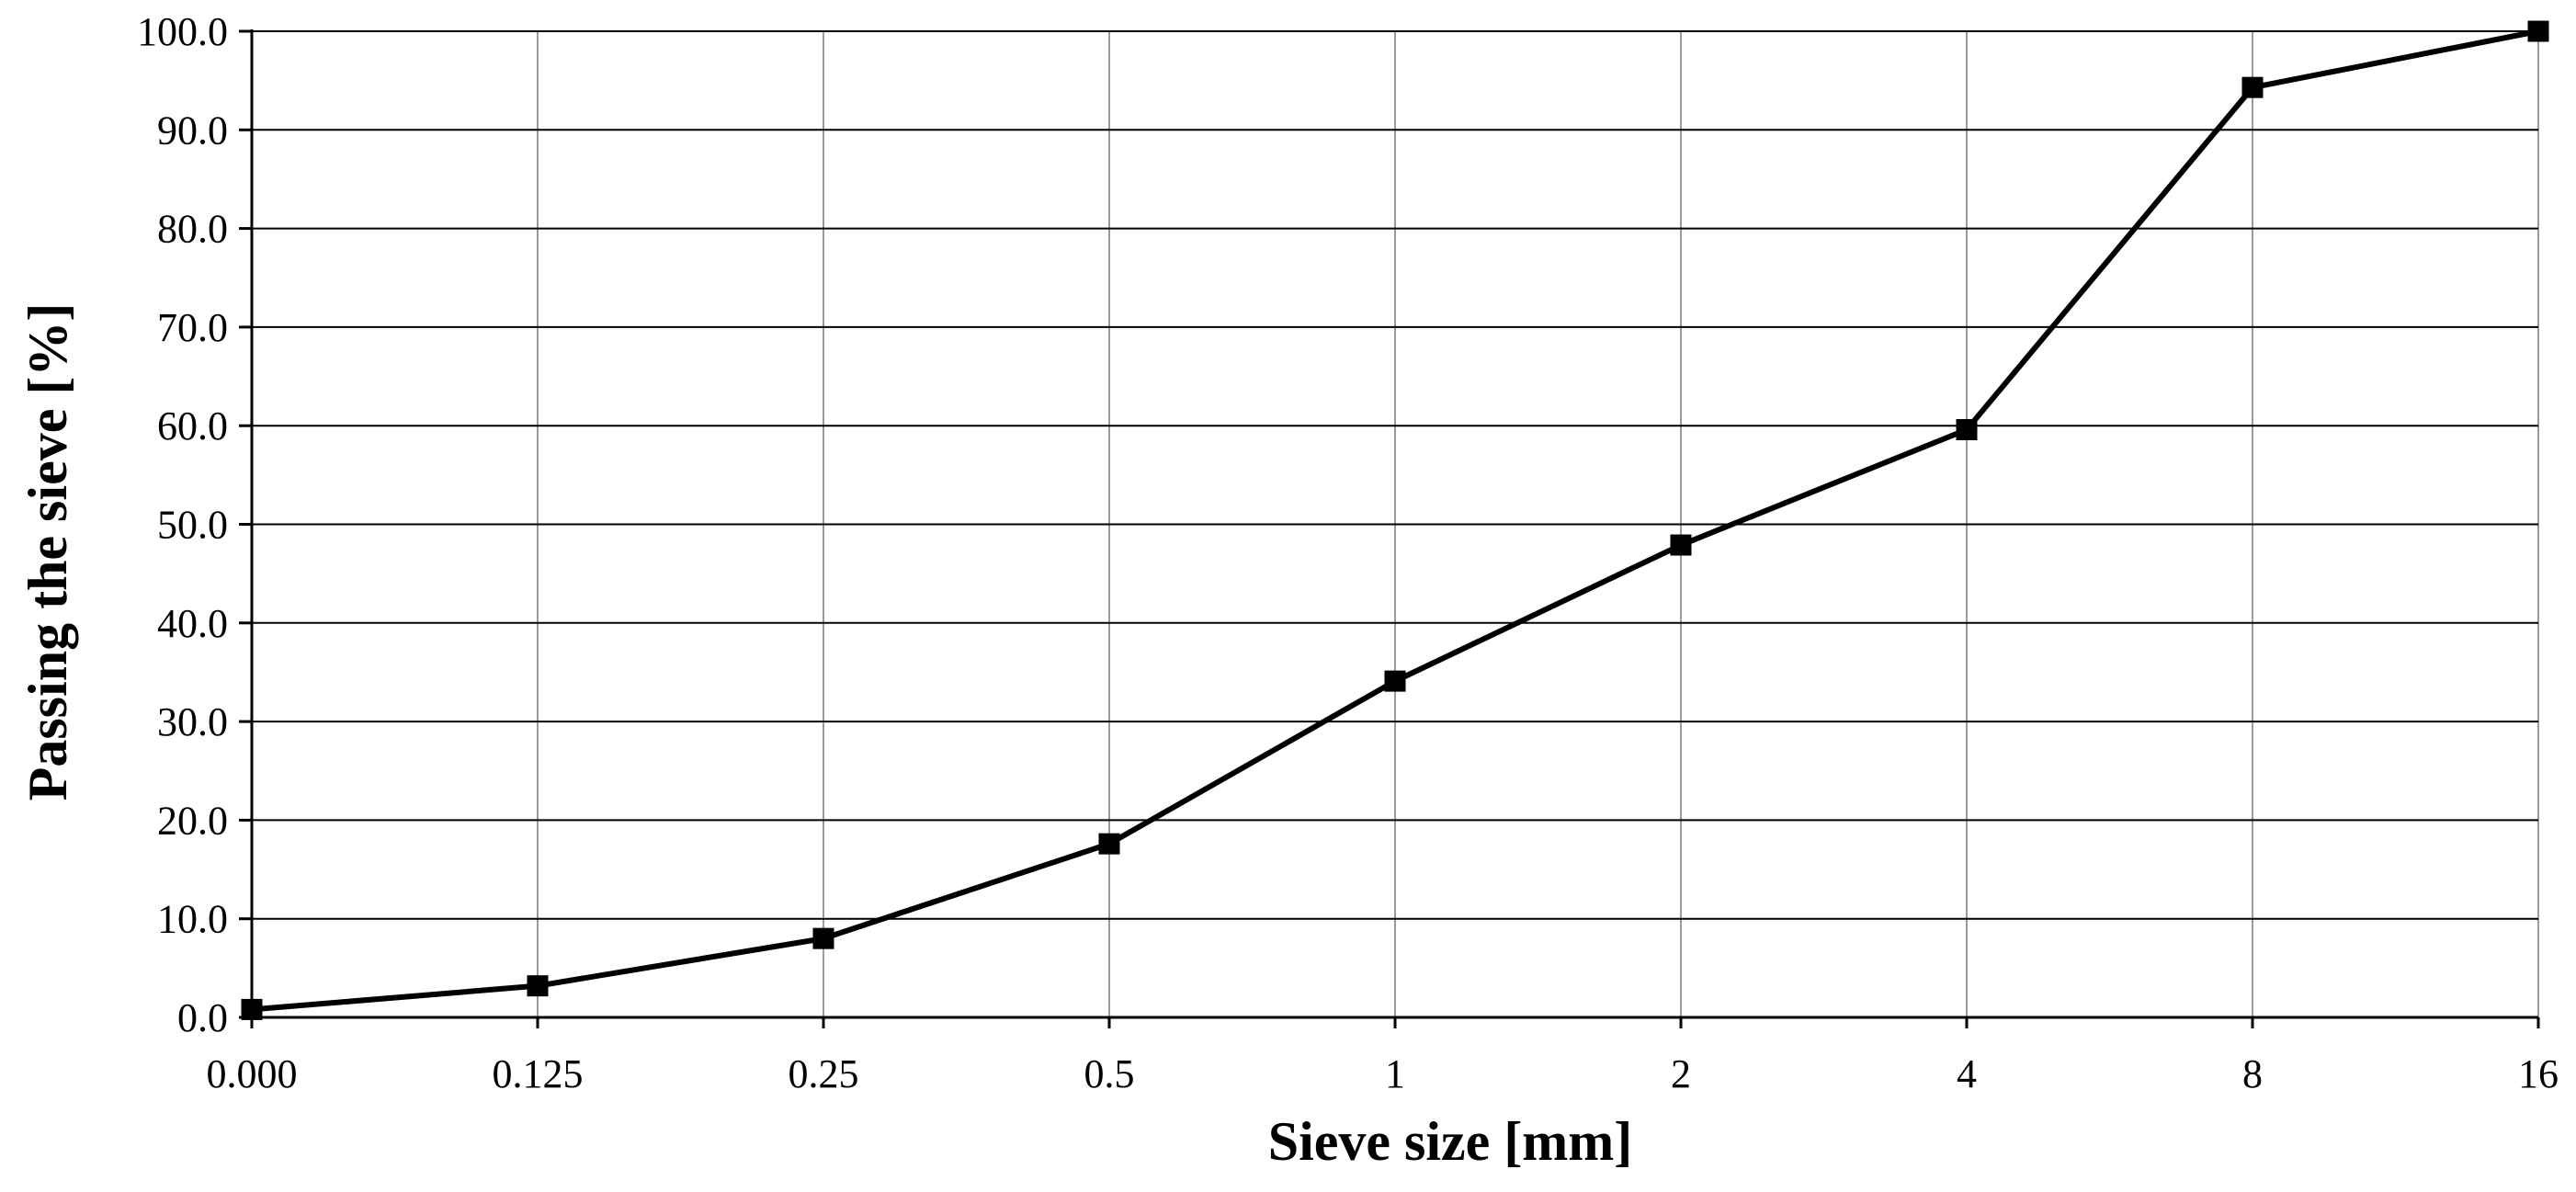 This screenshot has height=1192, width=2576. Describe the element at coordinates (1383, 1074) in the screenshot. I see `x-tick-labels: 0.000 0.125 0.25 0.5 1 2 4 8 16` at that location.